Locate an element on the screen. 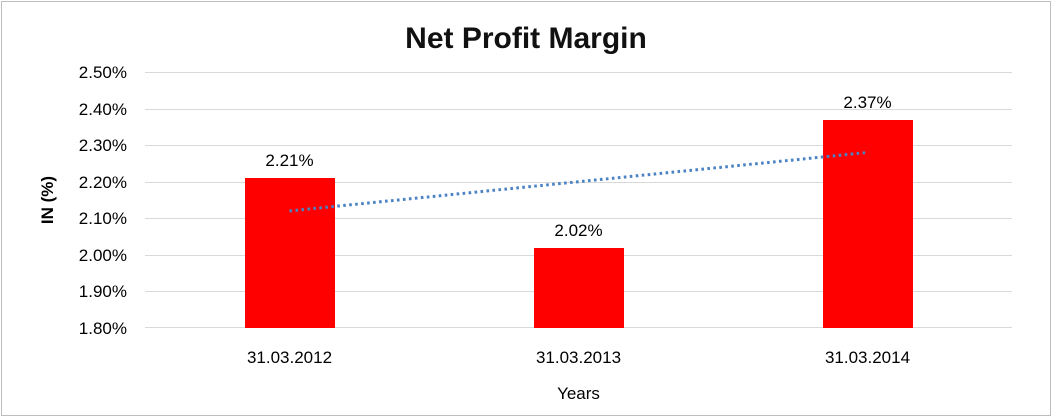  y-axis-tick-label: 1.90% is located at coordinates (102, 292).